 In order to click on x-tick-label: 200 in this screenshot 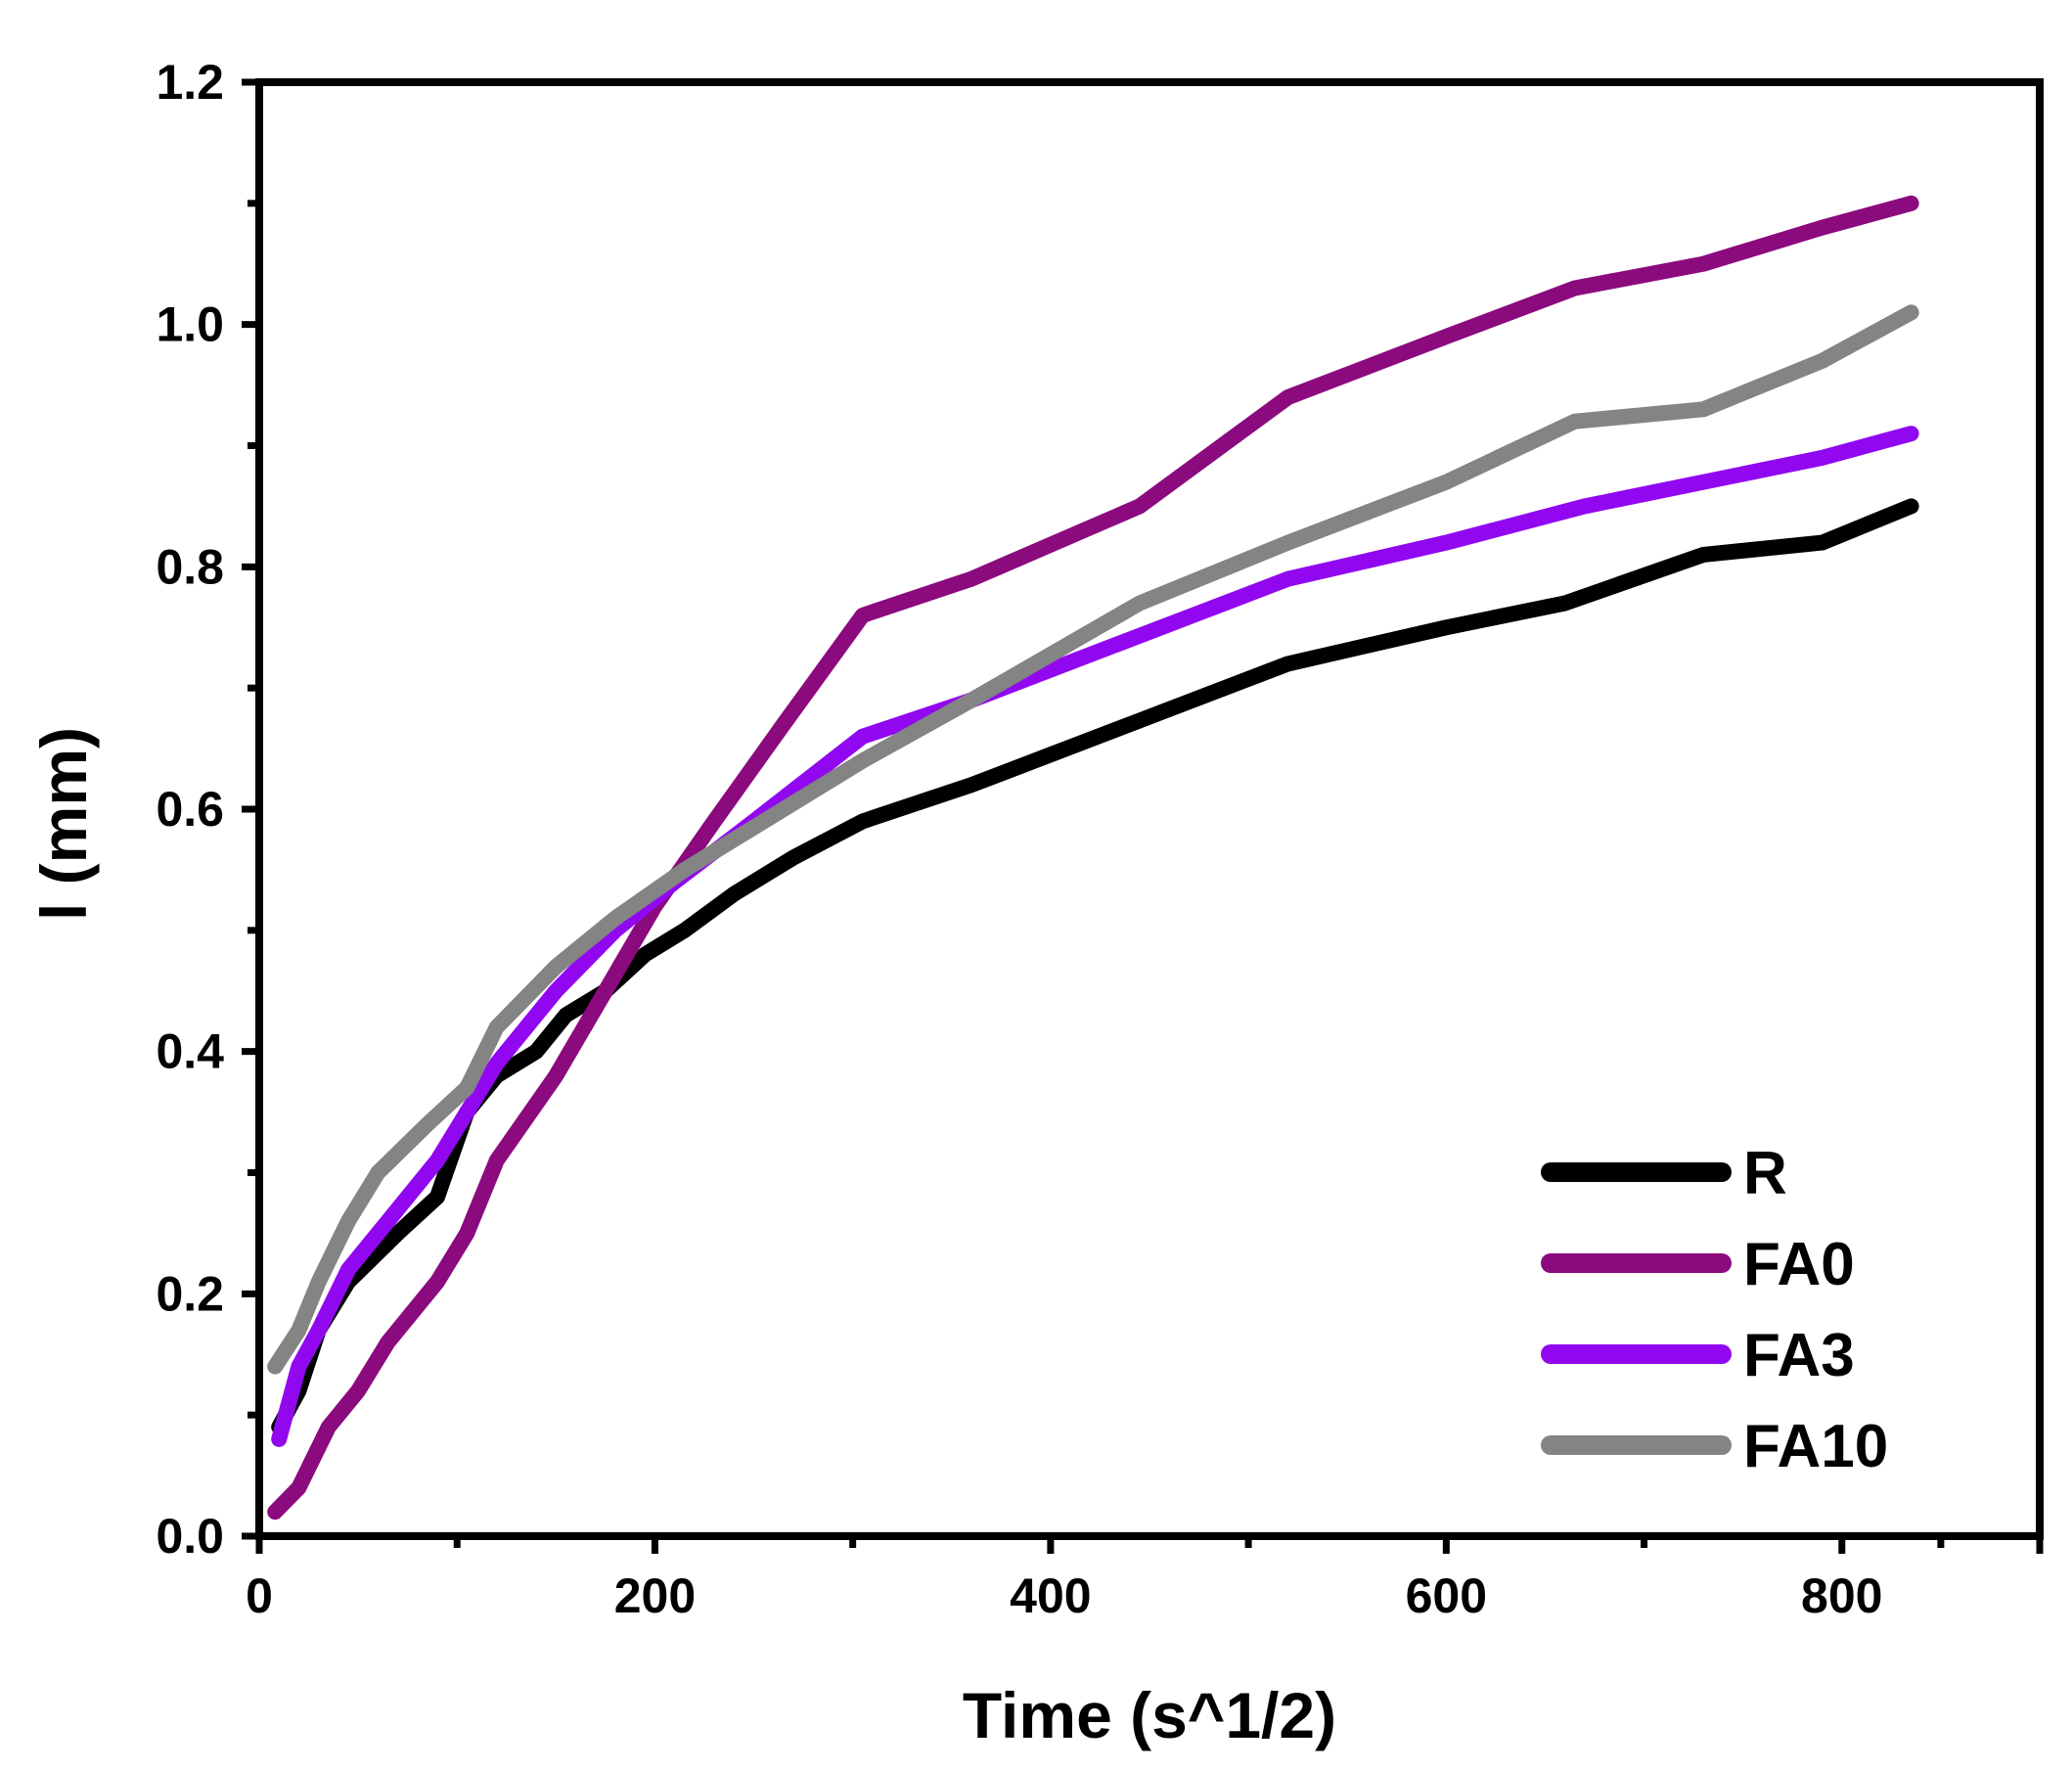, I will do `click(655, 1595)`.